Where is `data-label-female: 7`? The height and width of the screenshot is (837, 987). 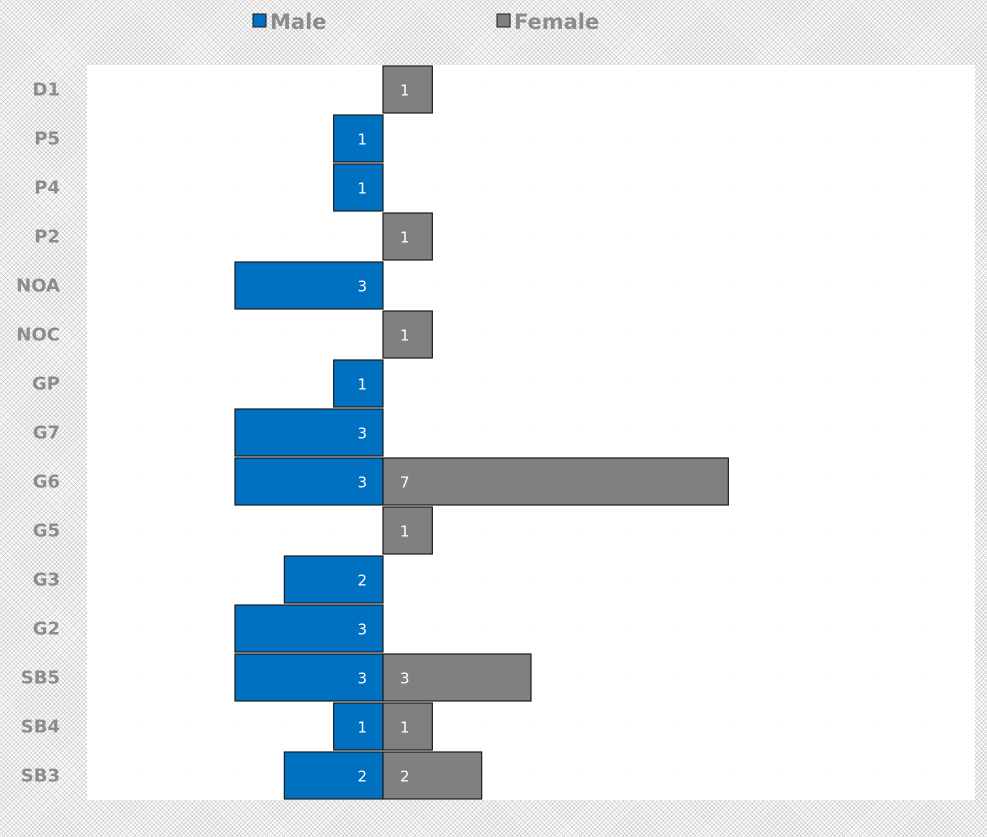 data-label-female: 7 is located at coordinates (405, 483).